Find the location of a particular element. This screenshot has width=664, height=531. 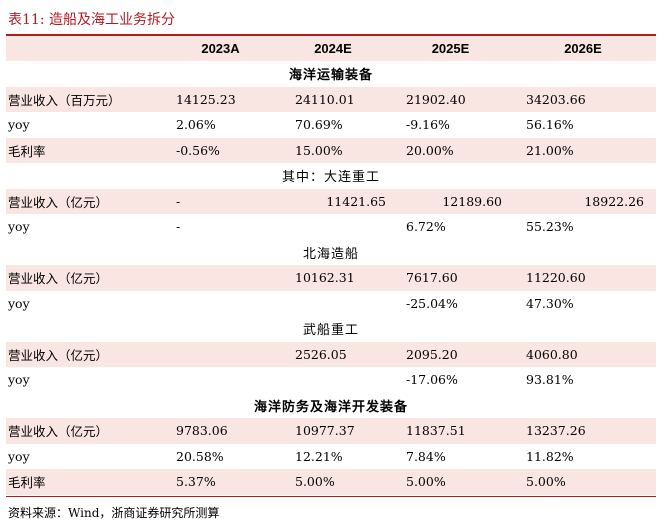

cell-2023a: 9783.06 is located at coordinates (220, 431).